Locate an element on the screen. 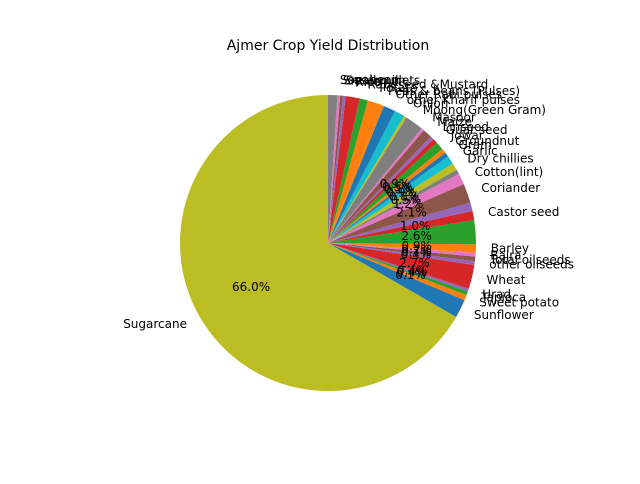  slice-label: Masoor is located at coordinates (454, 118).